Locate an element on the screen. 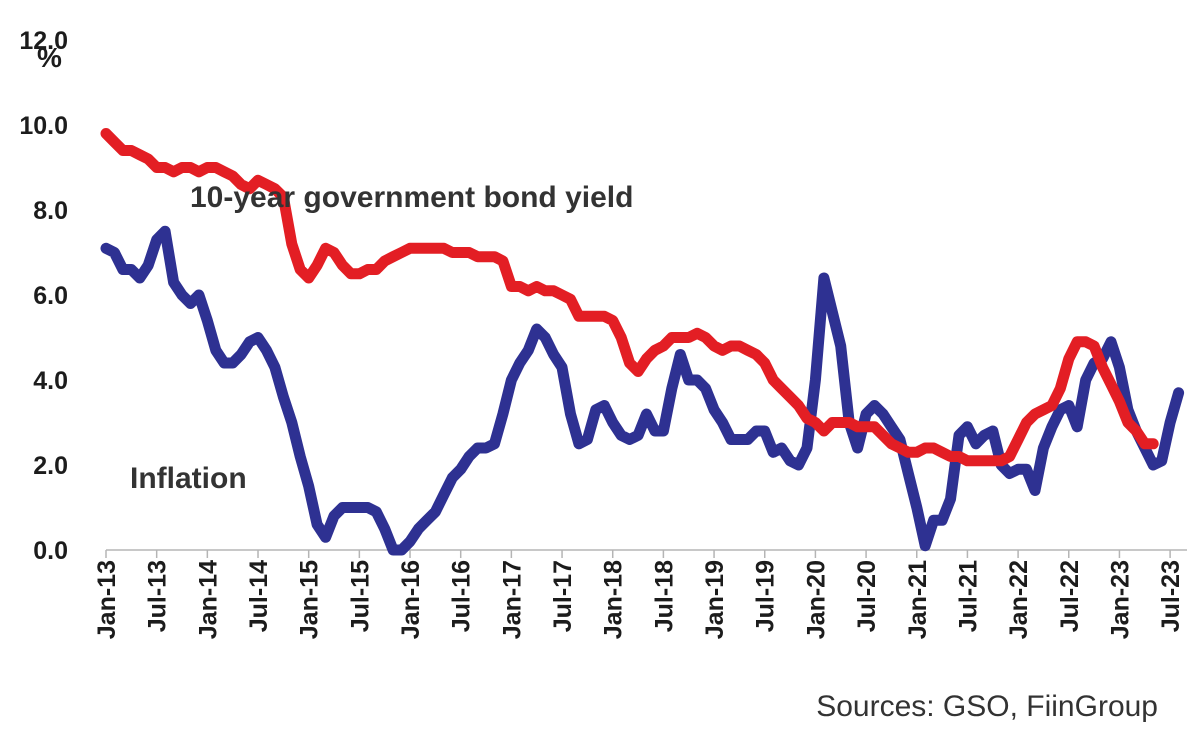 This screenshot has width=1200, height=754. x-axis is located at coordinates (646, 553).